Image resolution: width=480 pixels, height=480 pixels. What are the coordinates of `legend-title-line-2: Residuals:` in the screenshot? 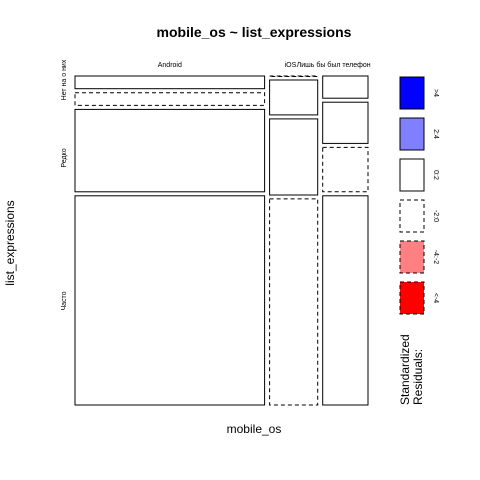 It's located at (418, 377).